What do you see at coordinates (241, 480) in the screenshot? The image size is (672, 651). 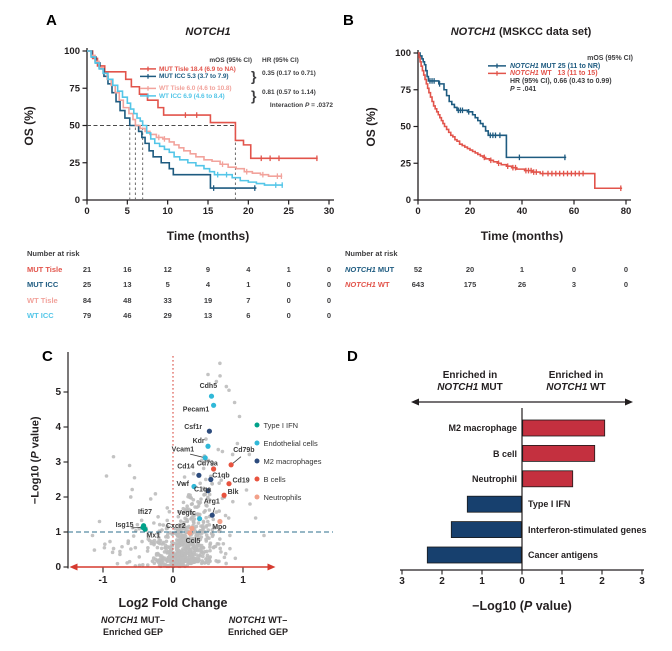 I see `gene-label-Cd19: Cd19` at bounding box center [241, 480].